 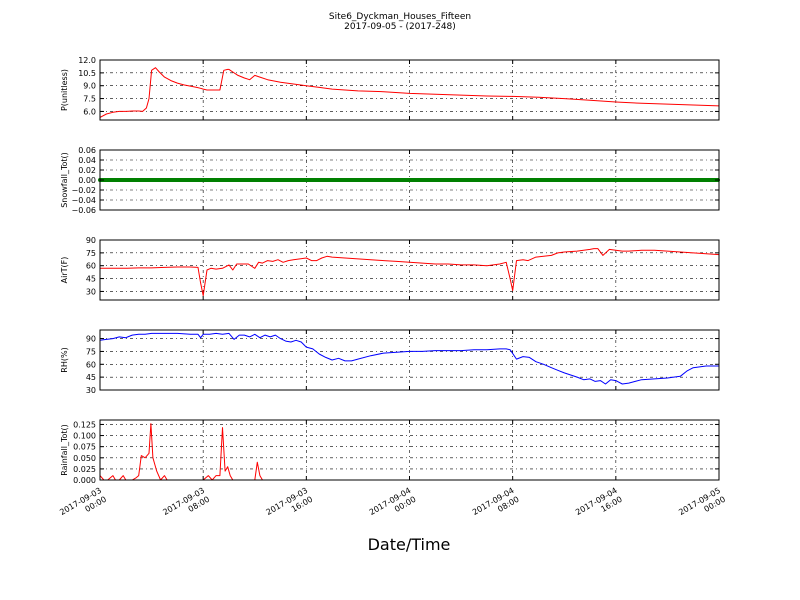 I want to click on y-tick-label: 0.00, so click(x=87, y=180).